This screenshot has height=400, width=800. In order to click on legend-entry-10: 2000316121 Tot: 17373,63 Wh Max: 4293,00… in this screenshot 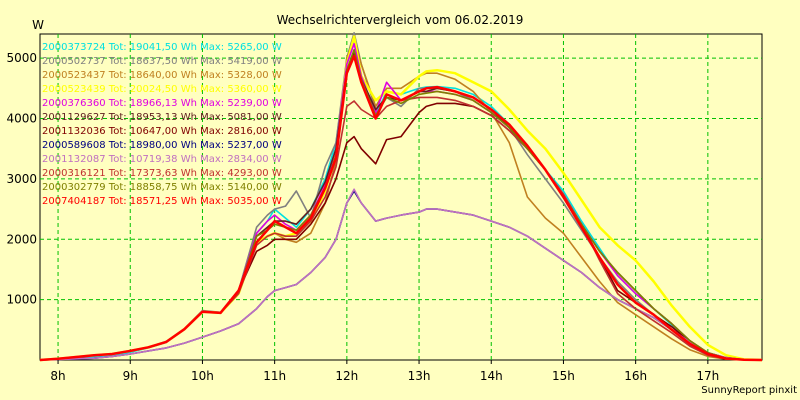, I will do `click(162, 173)`.